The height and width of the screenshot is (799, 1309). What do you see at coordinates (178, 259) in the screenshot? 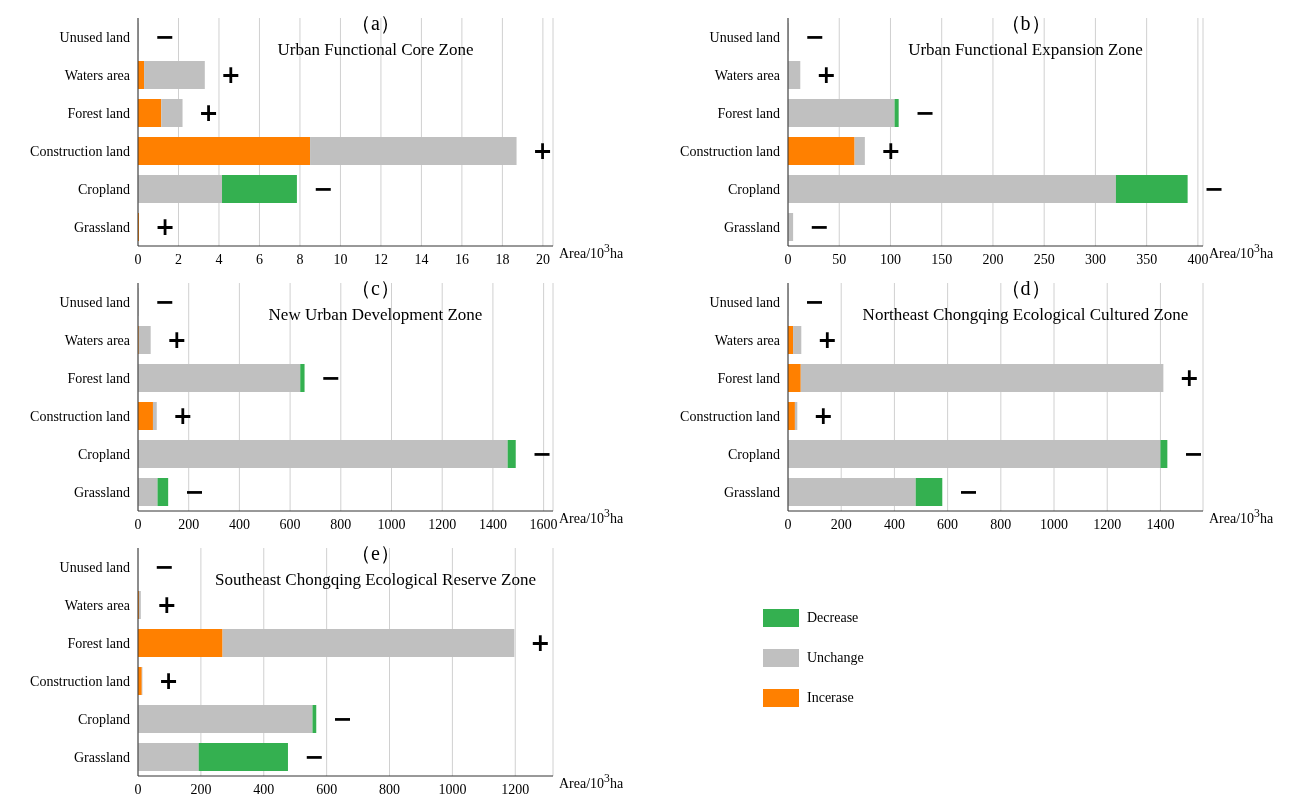
I see `x-tick-label: 2` at bounding box center [178, 259].